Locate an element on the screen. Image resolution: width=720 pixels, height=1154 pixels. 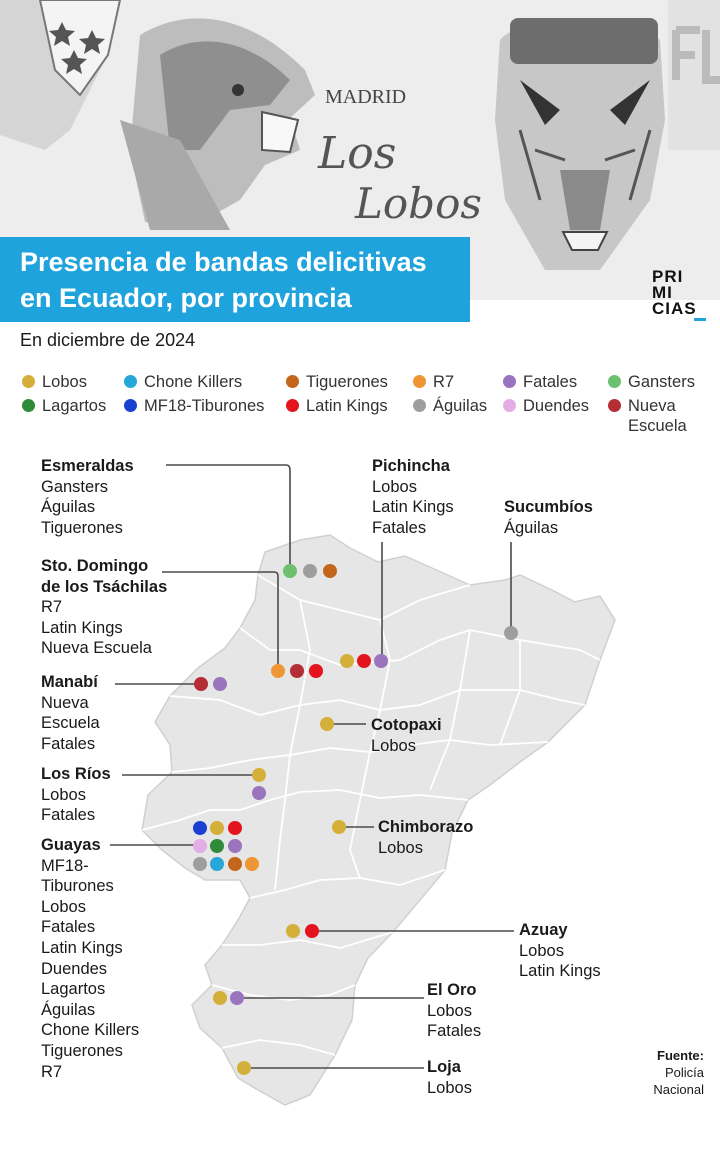
banner-los-text: Los is located at coordinates (356, 153).